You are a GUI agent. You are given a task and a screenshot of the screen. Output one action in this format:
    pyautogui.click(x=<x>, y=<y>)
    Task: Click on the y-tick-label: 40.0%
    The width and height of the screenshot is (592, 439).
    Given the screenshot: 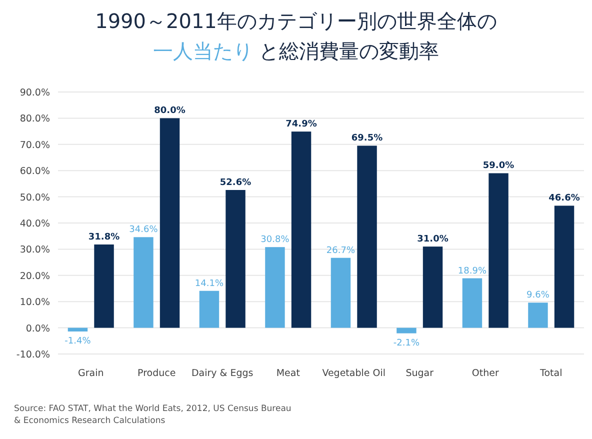 What is the action you would take?
    pyautogui.click(x=35, y=224)
    